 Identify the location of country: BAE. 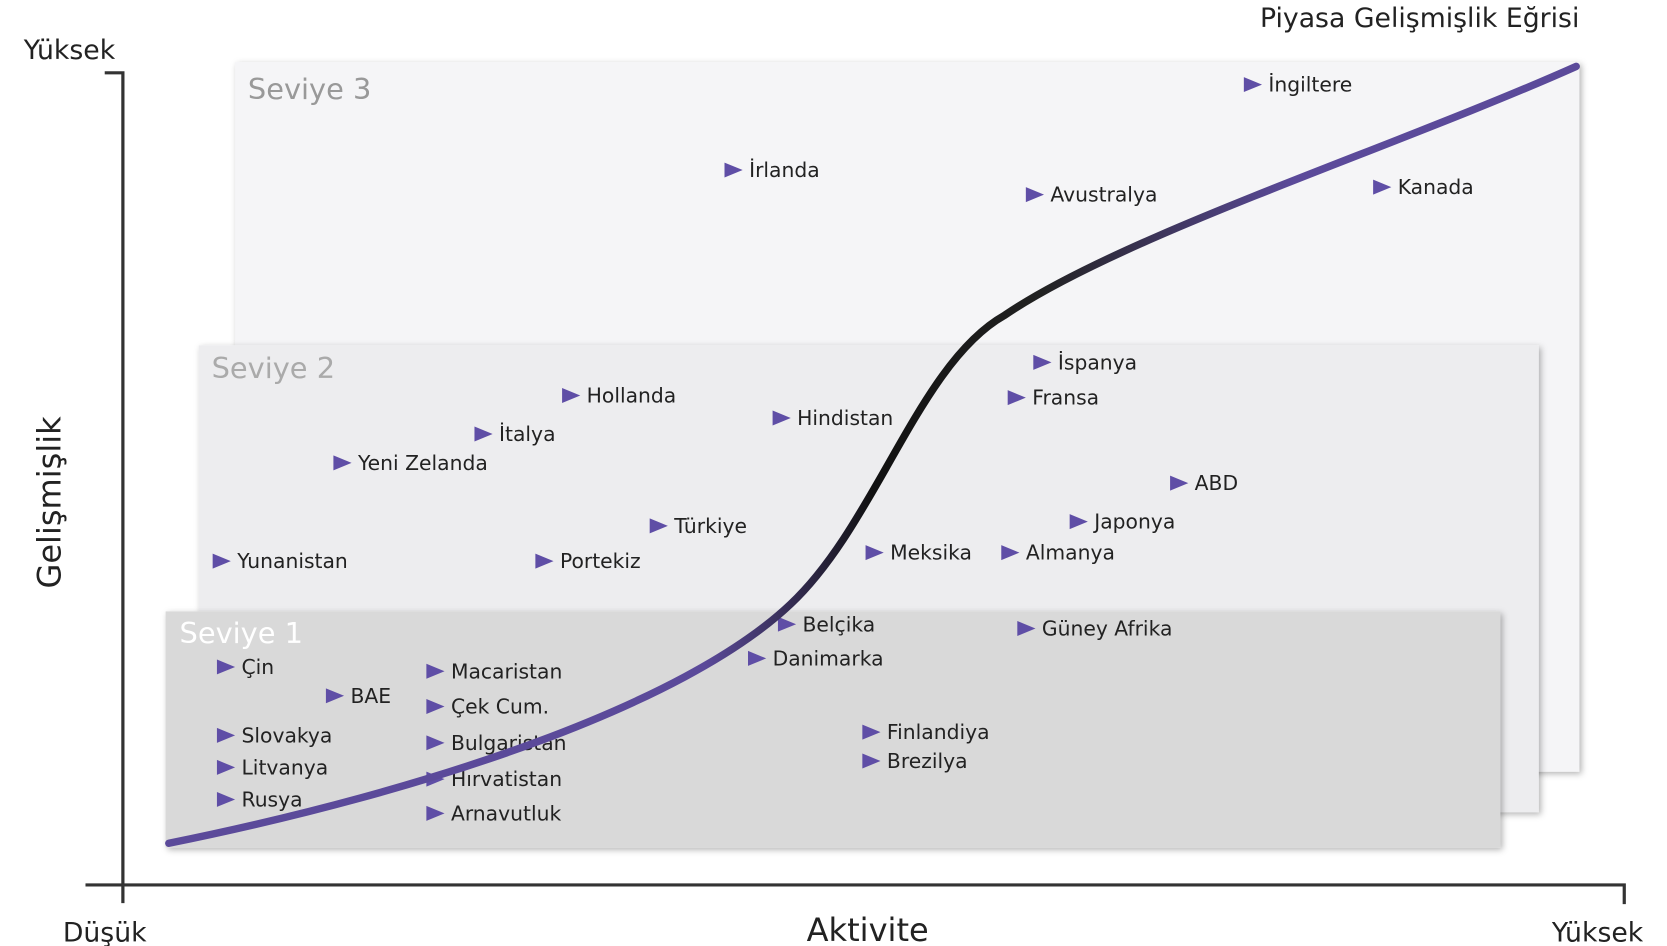
(370, 696).